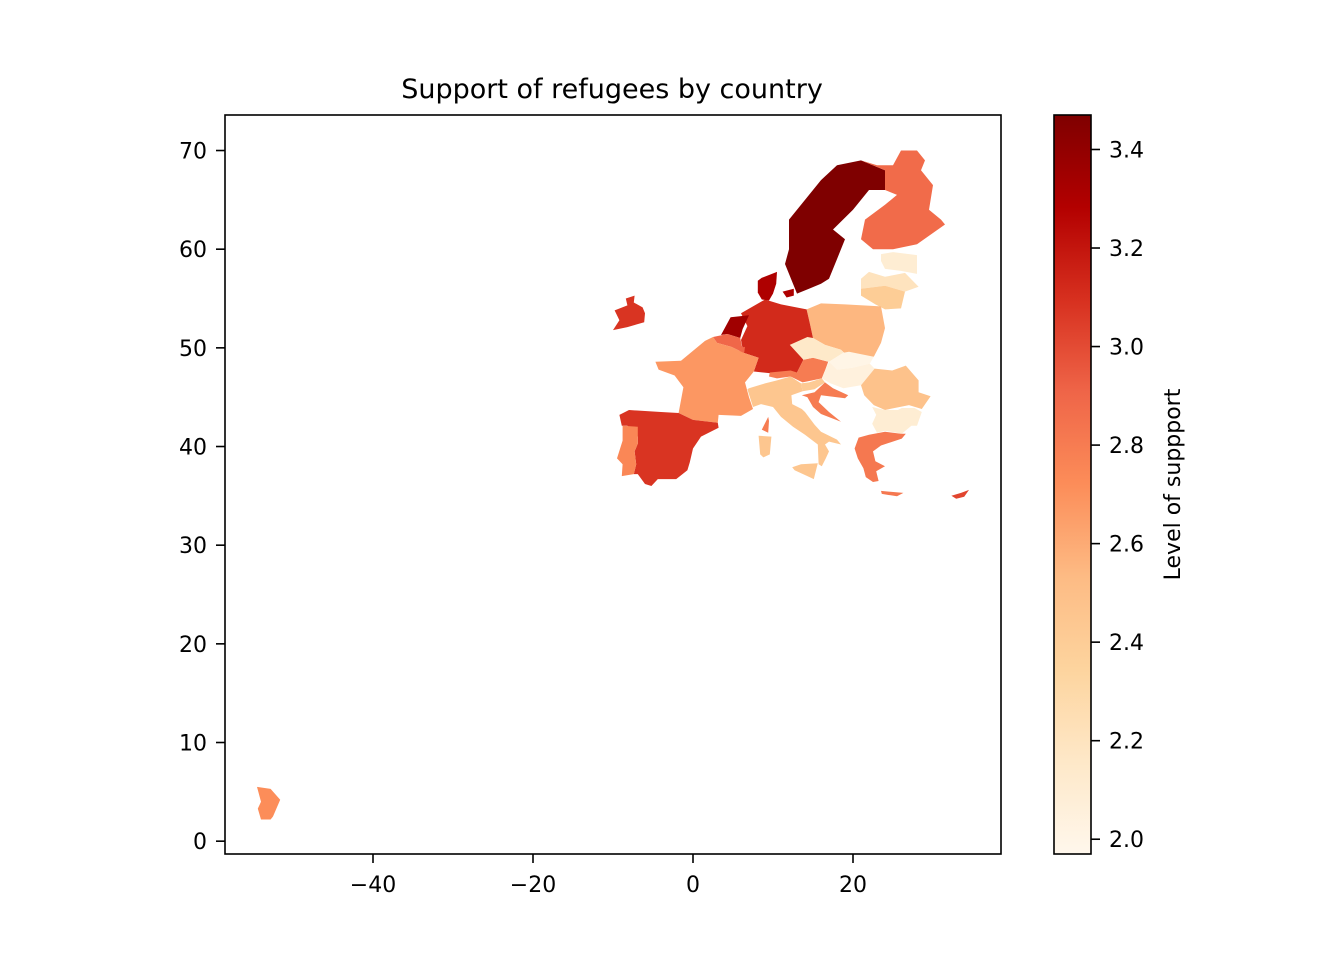  Describe the element at coordinates (1117, 495) in the screenshot. I see `colorbar-axis: 2.0 2.2 2.4 2.6 2.8 3.0 3.2 3.4` at that location.